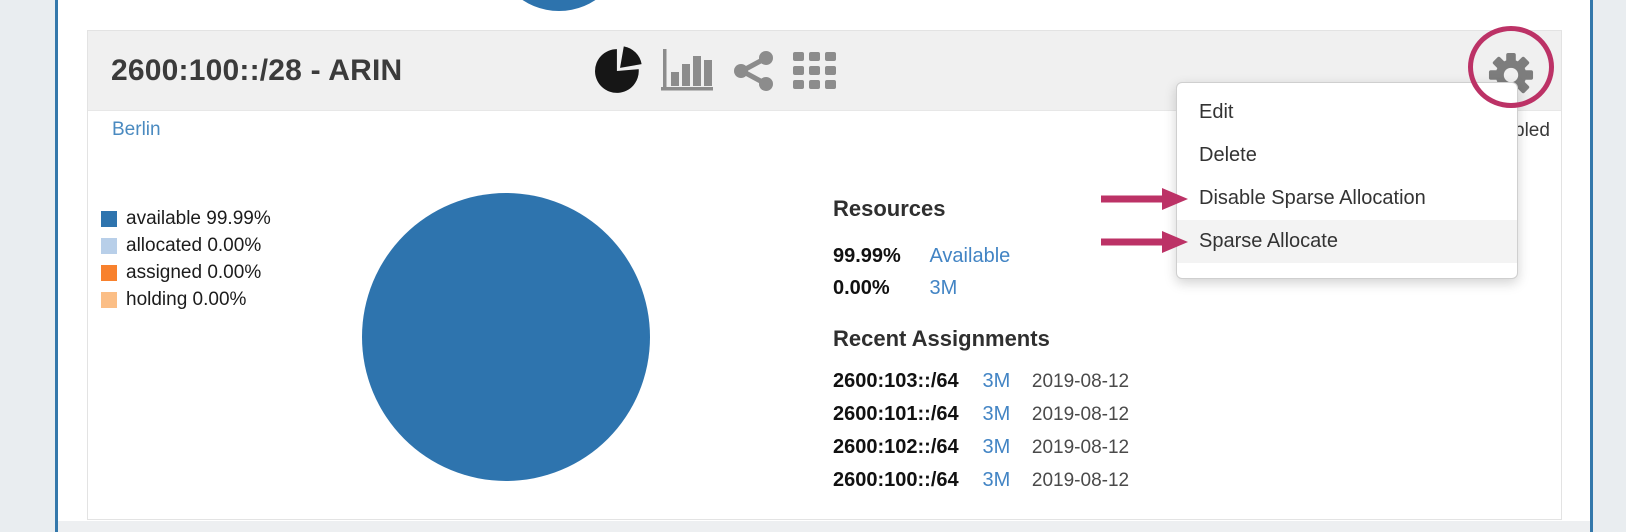 The image size is (1626, 532). I want to click on card-header: 2600:100::/28 - ARIN, so click(824, 71).